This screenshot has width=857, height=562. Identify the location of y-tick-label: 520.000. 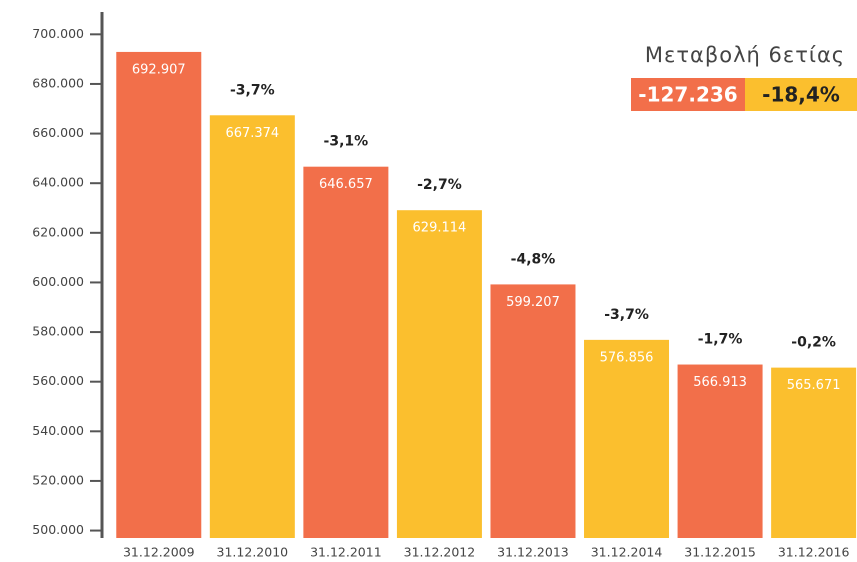
(58, 479).